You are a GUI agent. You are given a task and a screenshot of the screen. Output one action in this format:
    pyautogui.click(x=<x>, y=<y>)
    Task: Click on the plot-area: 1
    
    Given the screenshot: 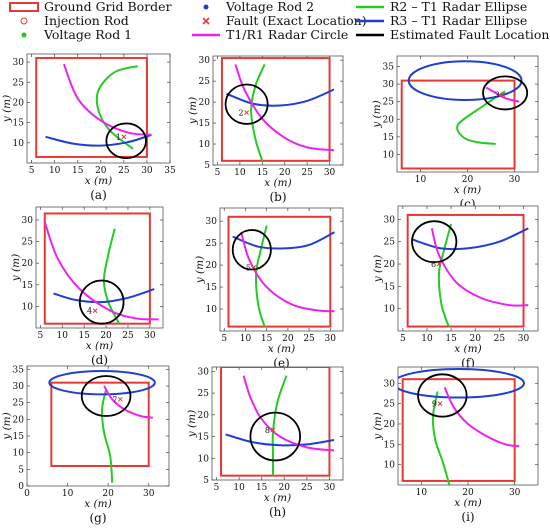 What is the action you would take?
    pyautogui.click(x=93, y=108)
    